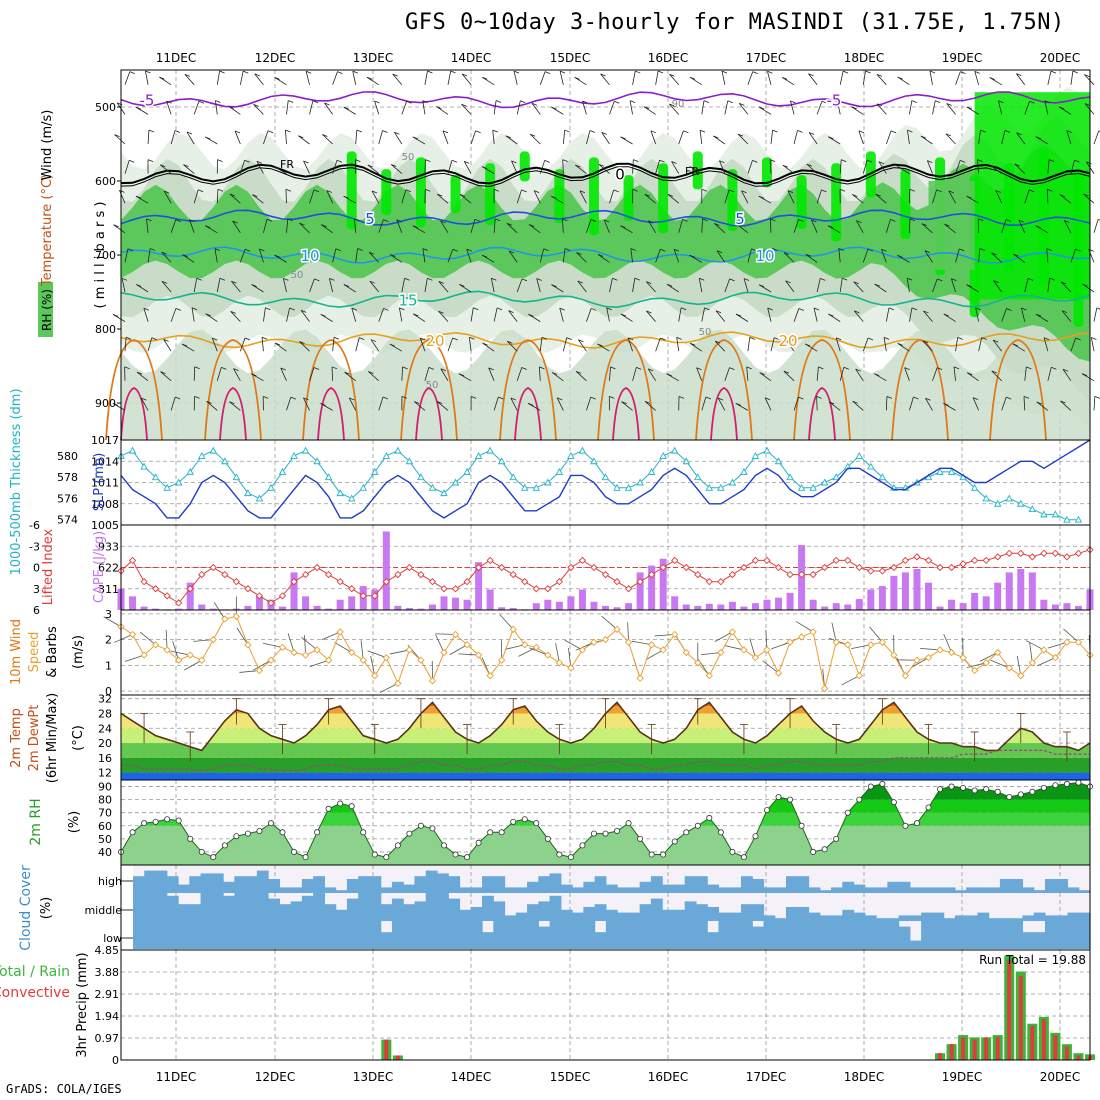 This screenshot has height=1100, width=1100. Describe the element at coordinates (100, 255) in the screenshot. I see `upper-air-ylabel-mb: ( m i l l i b a r s )` at that location.